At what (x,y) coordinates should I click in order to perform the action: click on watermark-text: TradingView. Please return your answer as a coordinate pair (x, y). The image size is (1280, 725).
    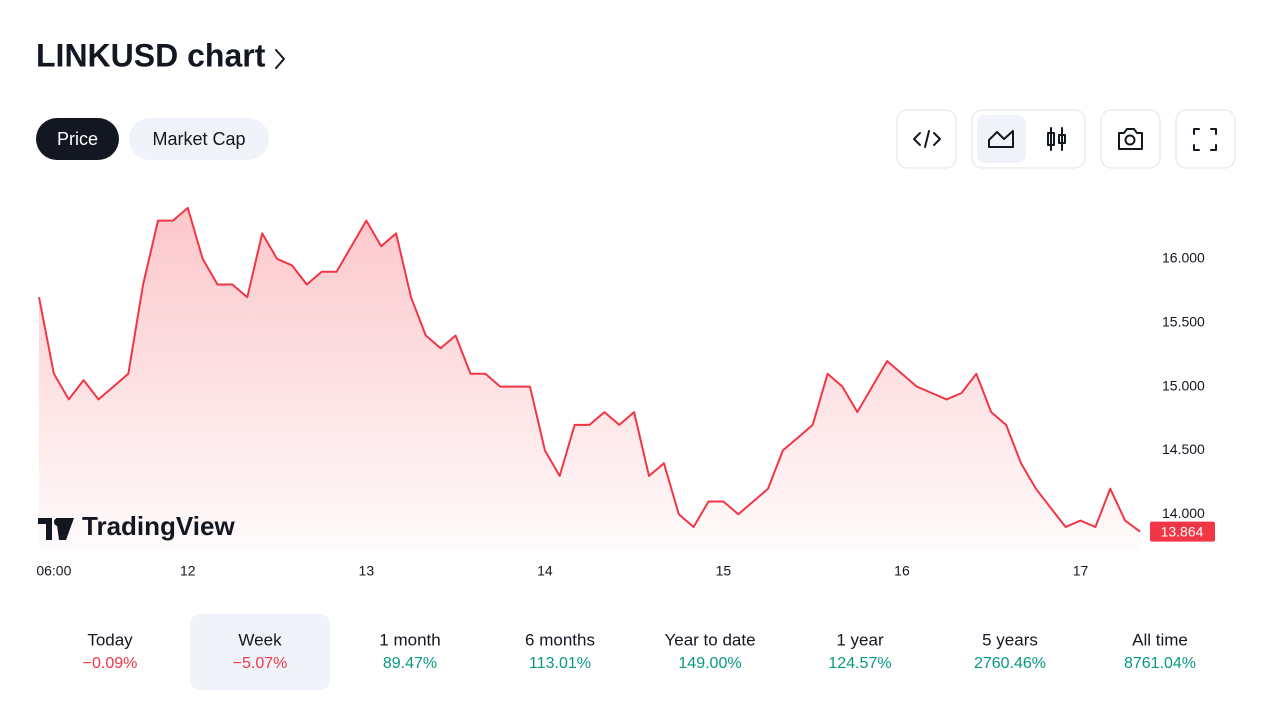
    Looking at the image, I should click on (158, 526).